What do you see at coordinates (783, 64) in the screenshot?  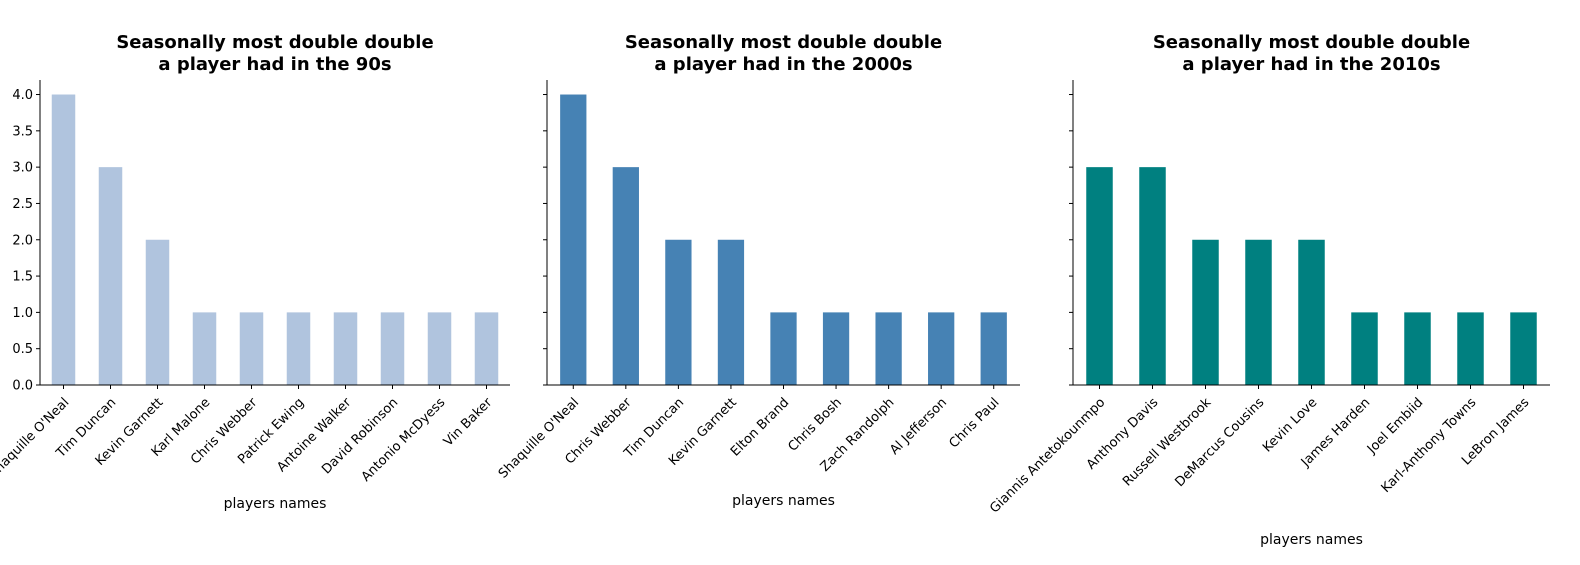 I see `chart-title-line-2: a player had in the 2000s` at bounding box center [783, 64].